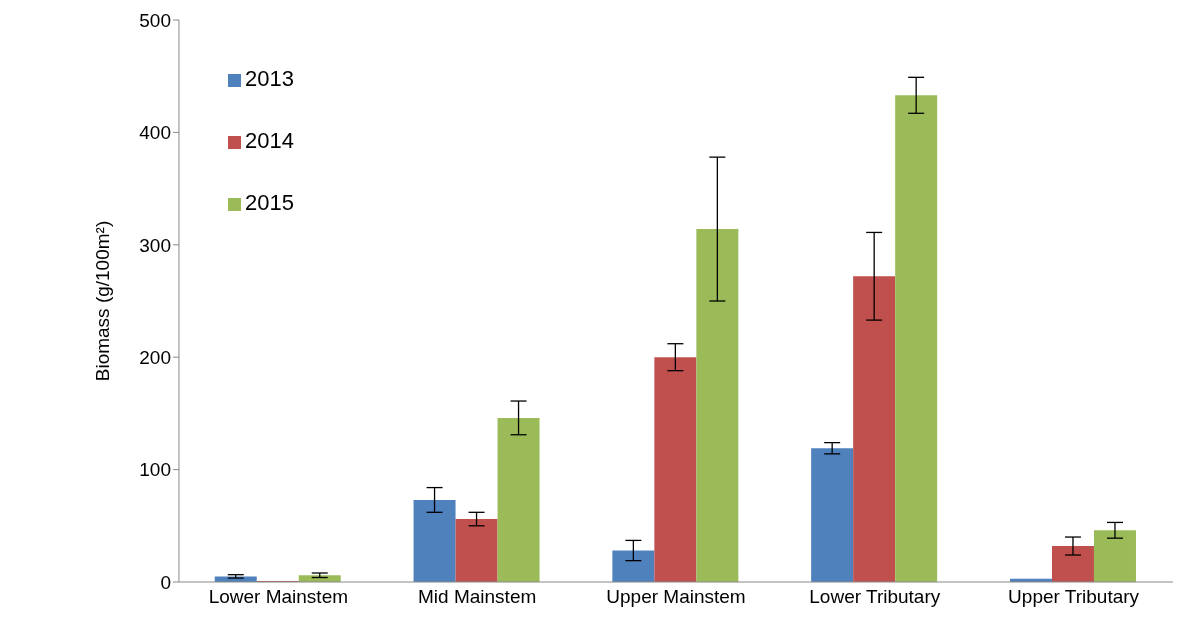 This screenshot has width=1197, height=635. I want to click on y-tick-label: 200, so click(155, 357).